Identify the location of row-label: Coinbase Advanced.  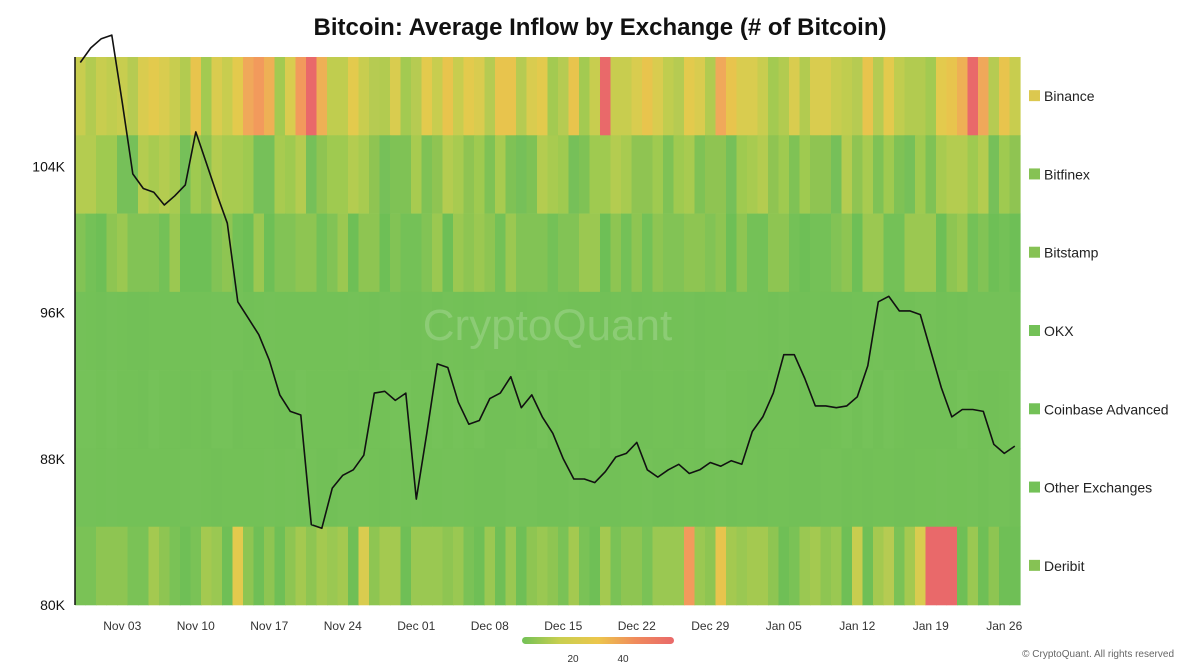
(1106, 409).